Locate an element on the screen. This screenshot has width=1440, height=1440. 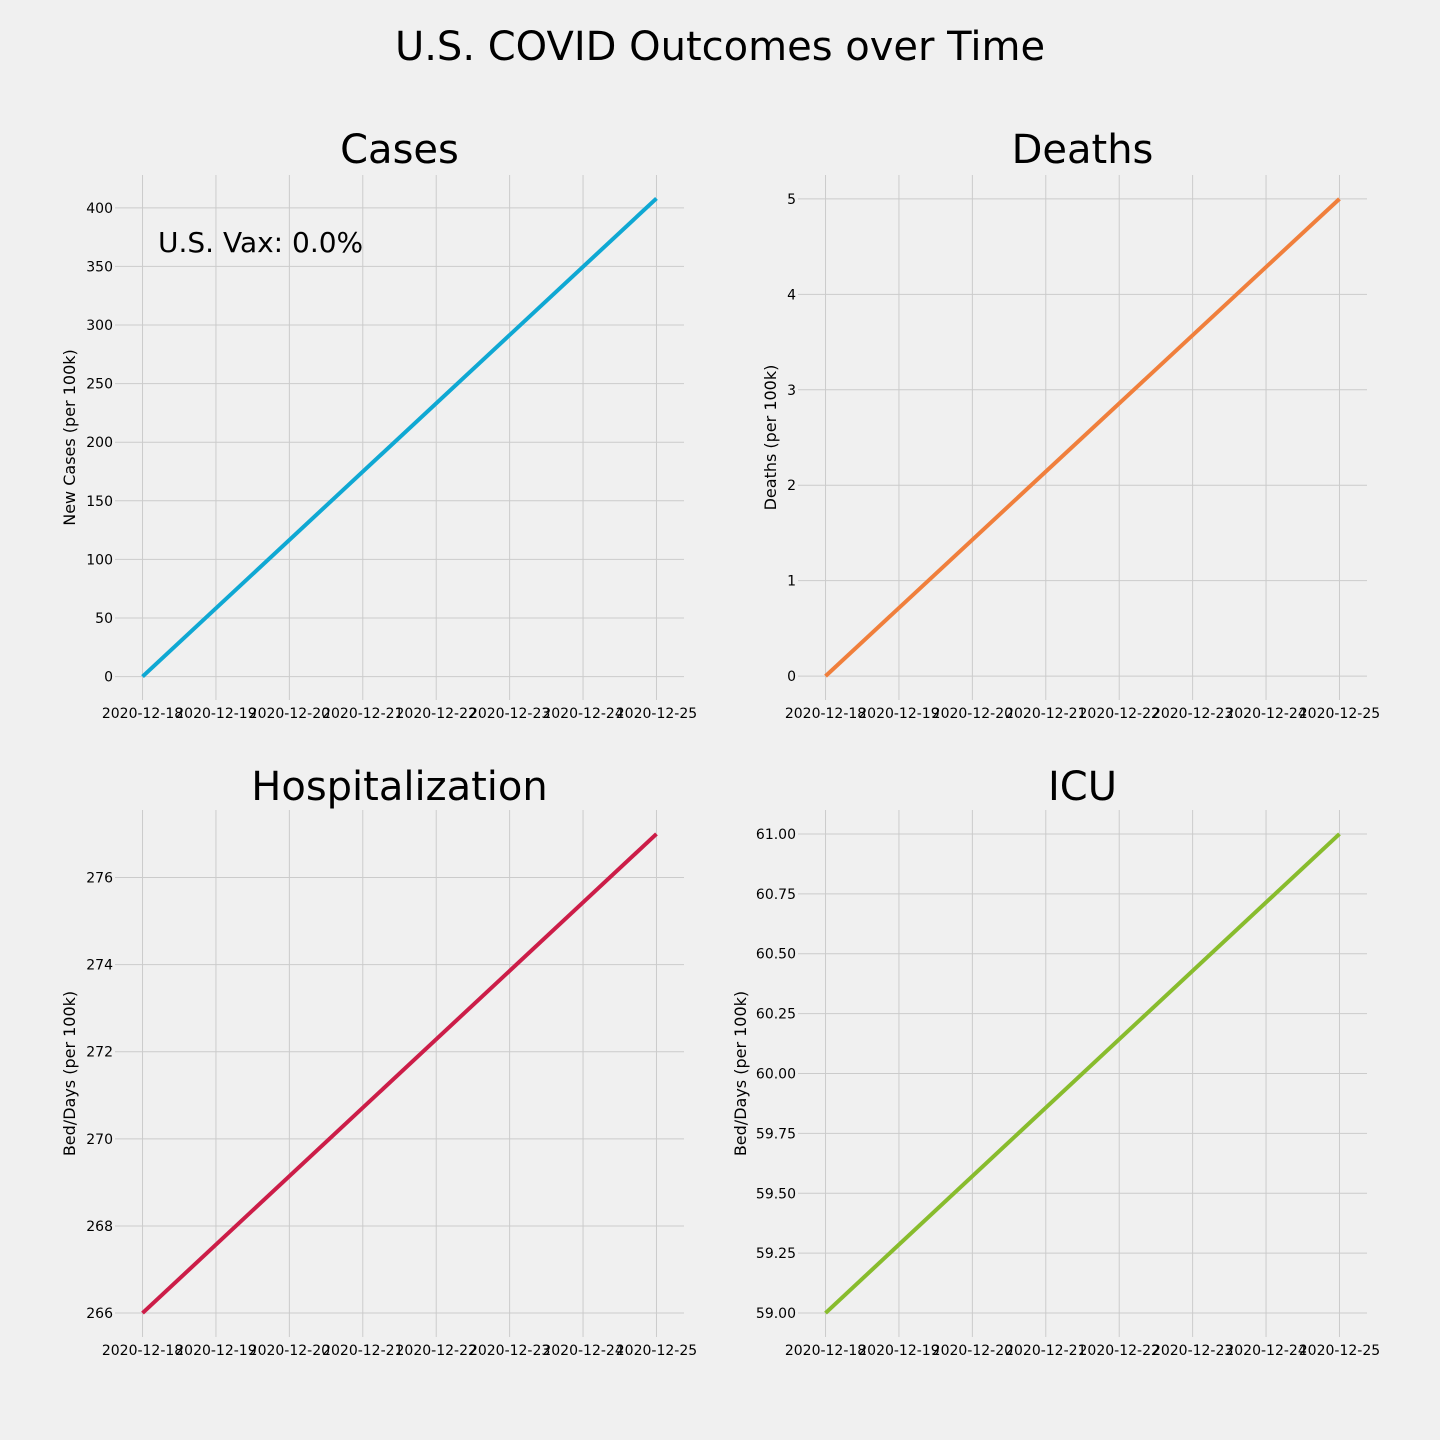
y-tick-label: 266 is located at coordinates (99, 1314).